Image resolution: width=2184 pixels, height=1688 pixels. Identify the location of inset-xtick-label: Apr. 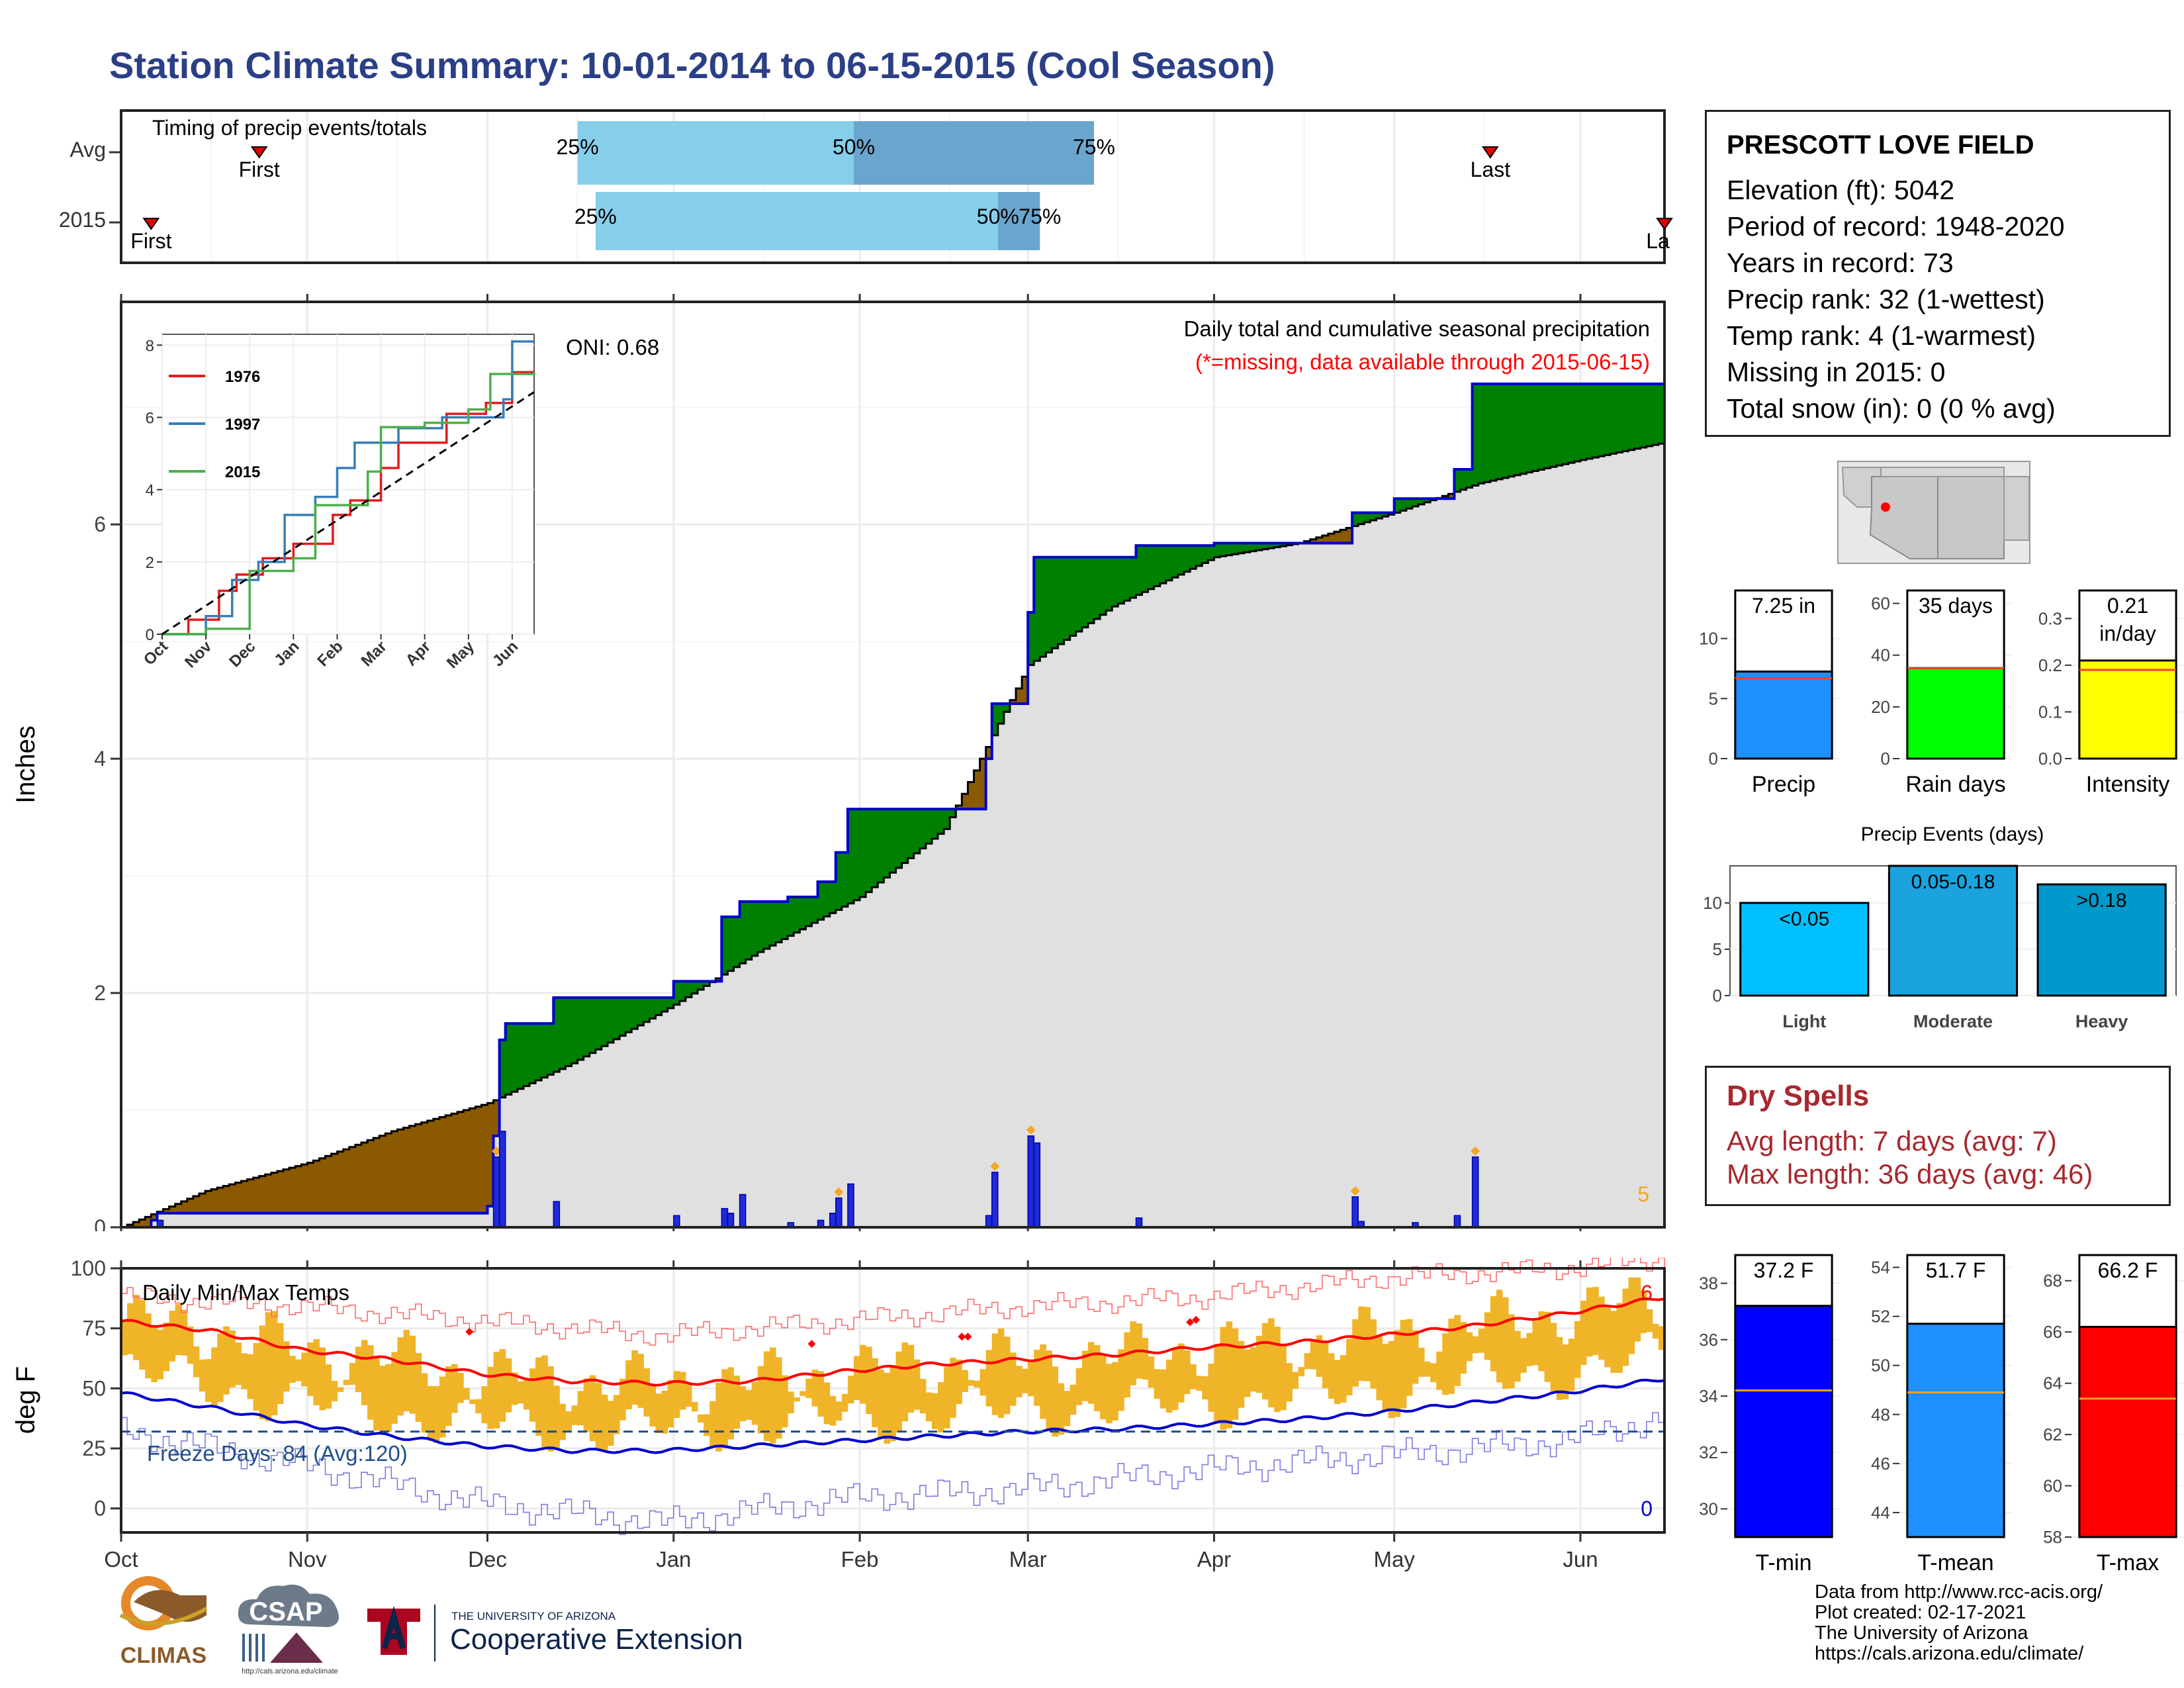
(418, 653).